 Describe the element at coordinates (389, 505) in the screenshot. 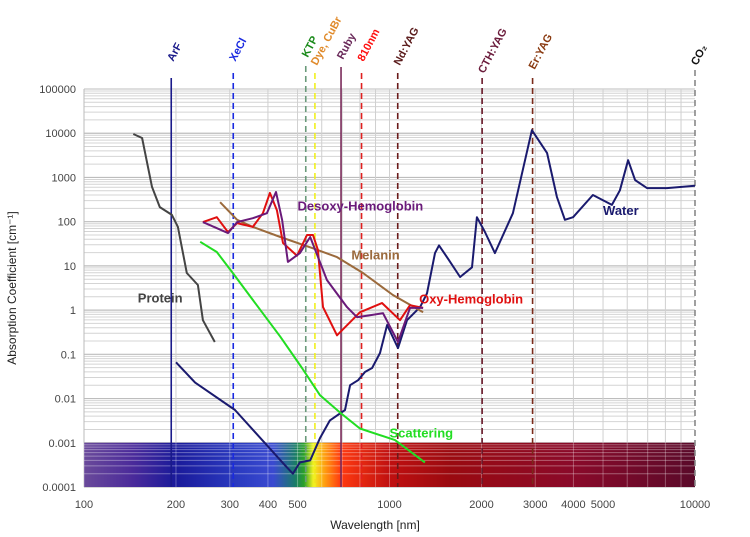

I see `x-tick-label: 1000` at that location.